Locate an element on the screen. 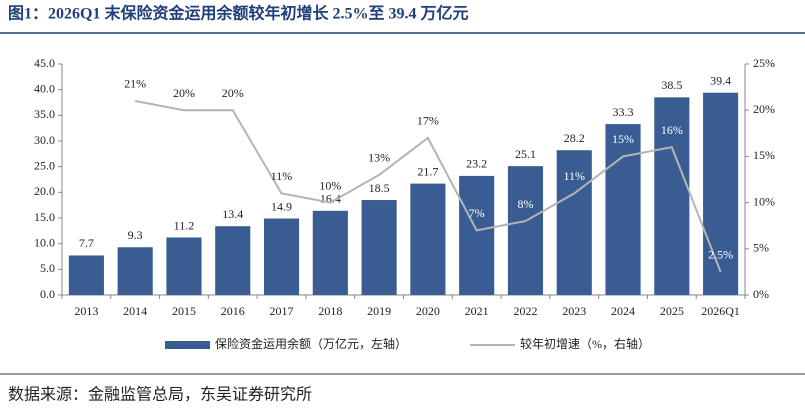 The image size is (805, 413). y2-tick-label: 5% is located at coordinates (761, 248).